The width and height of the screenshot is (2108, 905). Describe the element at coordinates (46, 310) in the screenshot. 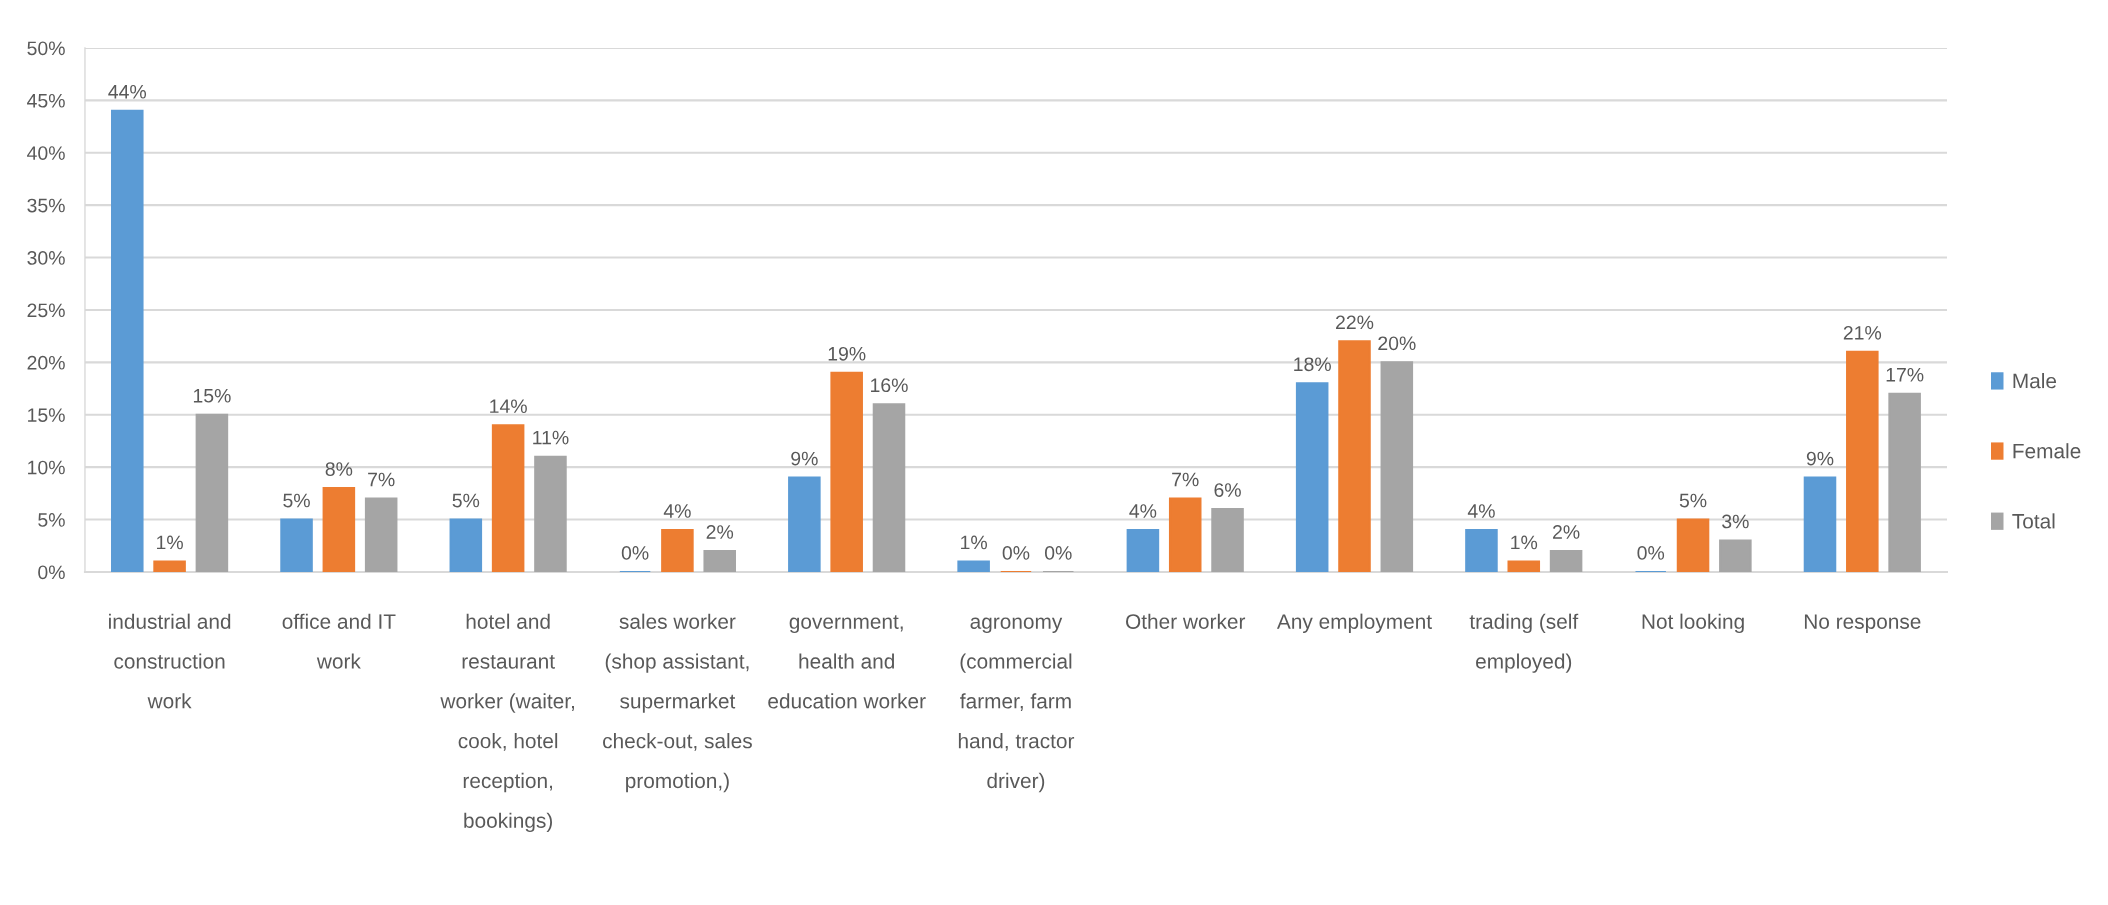

I see `y-tick-label: 25%` at that location.